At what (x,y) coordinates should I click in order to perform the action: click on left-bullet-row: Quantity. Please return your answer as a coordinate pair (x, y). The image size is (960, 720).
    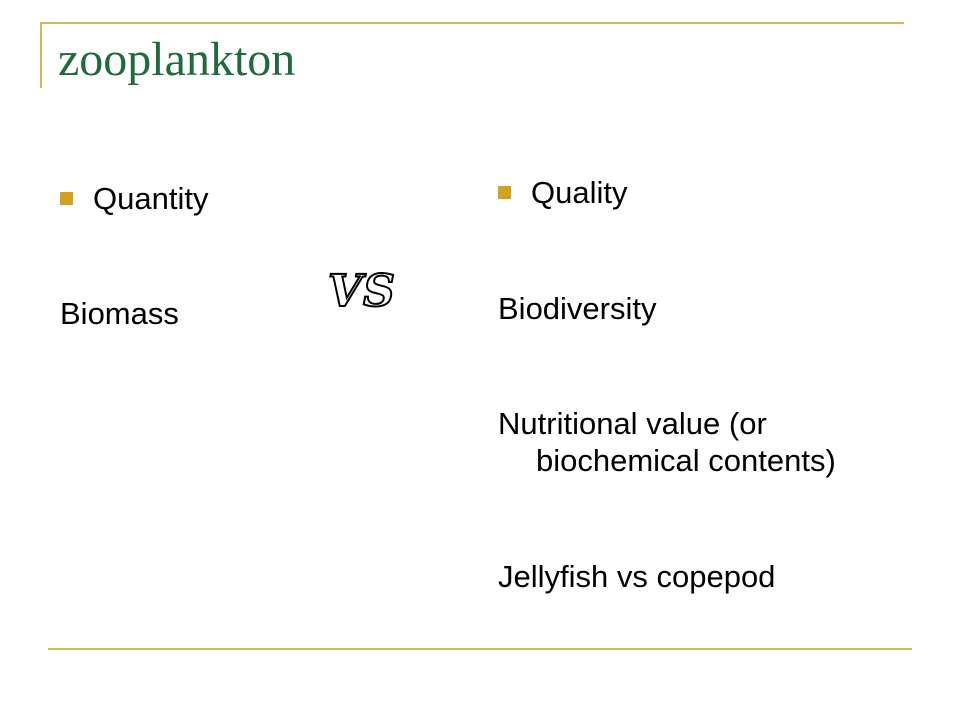
    Looking at the image, I should click on (134, 198).